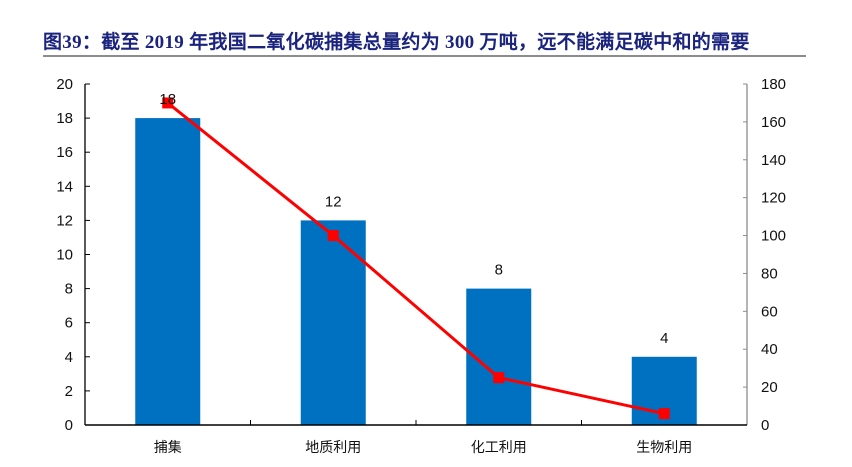 The image size is (852, 467). I want to click on left-tick-label: 2, so click(69, 391).